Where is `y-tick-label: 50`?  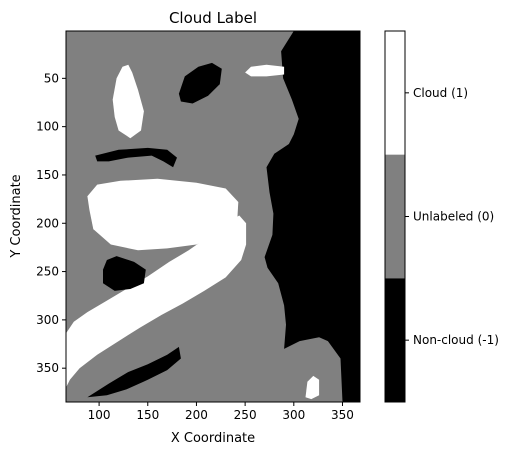
y-tick-label: 50 is located at coordinates (51, 78).